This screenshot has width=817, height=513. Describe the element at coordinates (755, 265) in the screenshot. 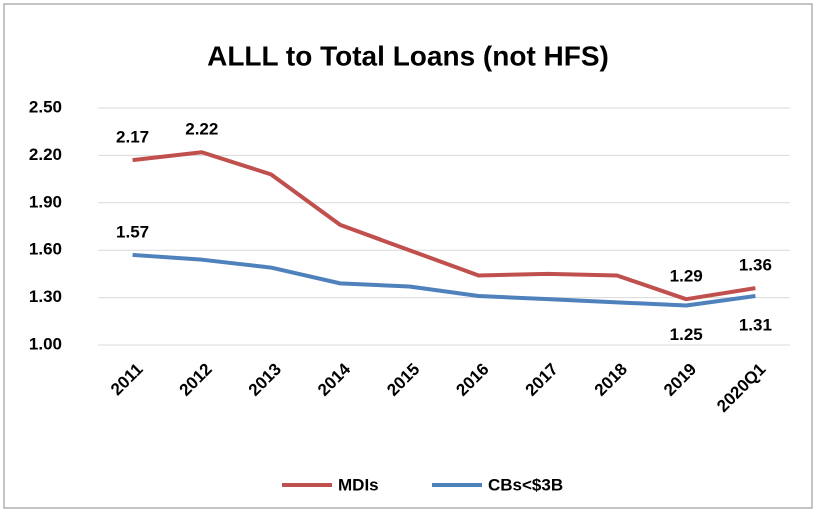

I see `data-label: 1.36` at that location.